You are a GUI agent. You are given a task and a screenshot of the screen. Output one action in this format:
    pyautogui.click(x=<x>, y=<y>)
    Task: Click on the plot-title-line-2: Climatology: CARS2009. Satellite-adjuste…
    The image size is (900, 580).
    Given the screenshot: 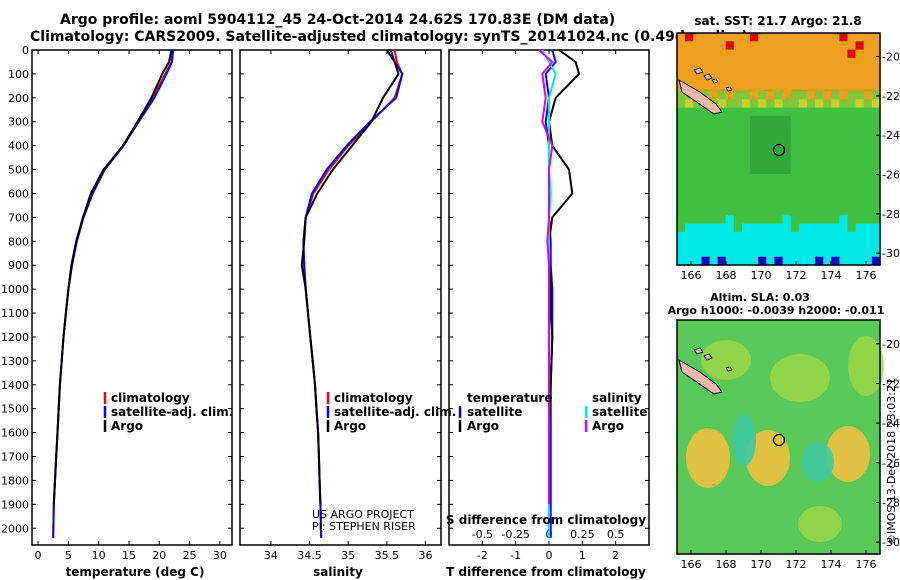 What is the action you would take?
    pyautogui.click(x=389, y=37)
    